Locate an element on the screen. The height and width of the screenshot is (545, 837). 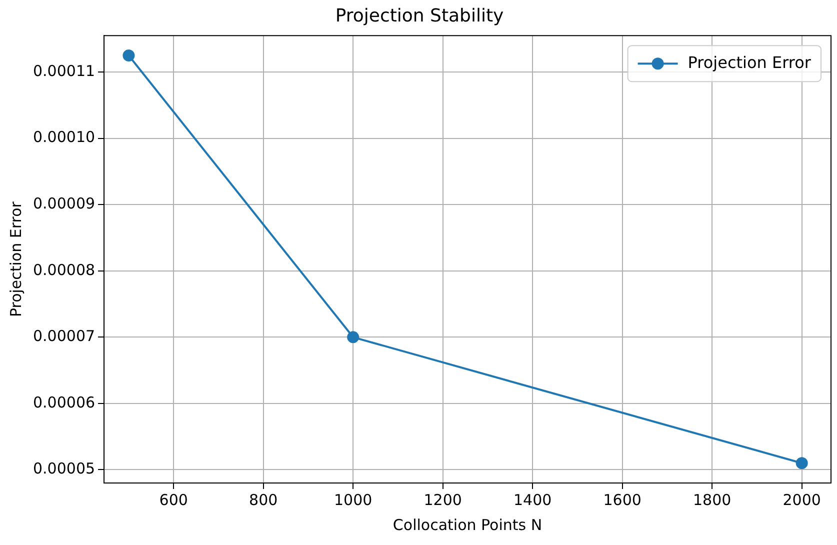
x-axis-title: Collocation Points N is located at coordinates (467, 525).